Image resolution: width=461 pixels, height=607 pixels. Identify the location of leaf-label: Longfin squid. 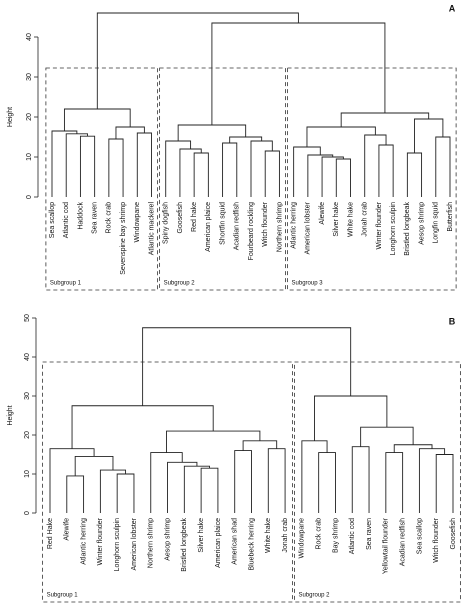
(436, 223).